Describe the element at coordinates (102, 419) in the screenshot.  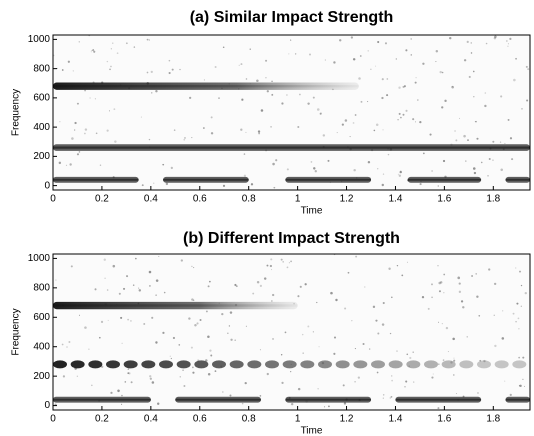
I see `x-tick-label: 0.2` at that location.